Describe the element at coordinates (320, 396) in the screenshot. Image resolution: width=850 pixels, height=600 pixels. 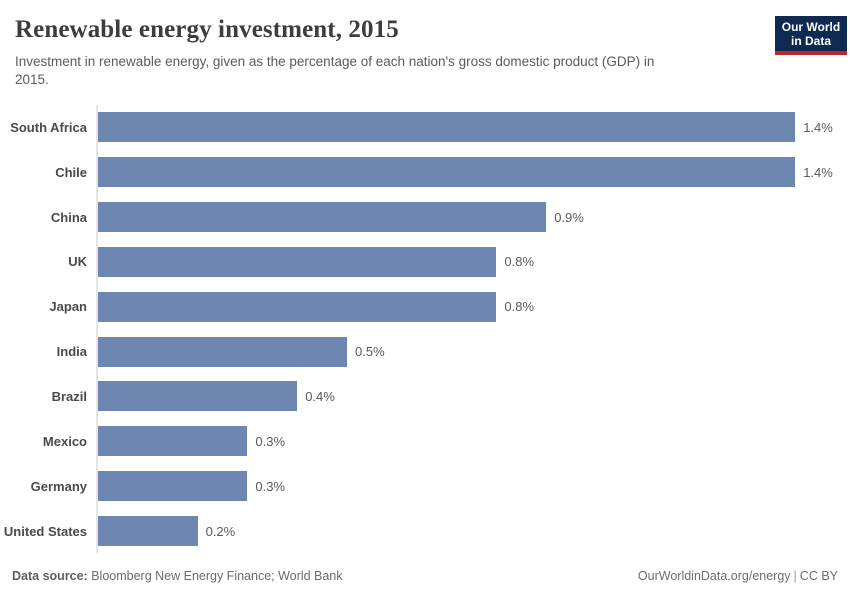
I see `value-label: 0.4%` at that location.